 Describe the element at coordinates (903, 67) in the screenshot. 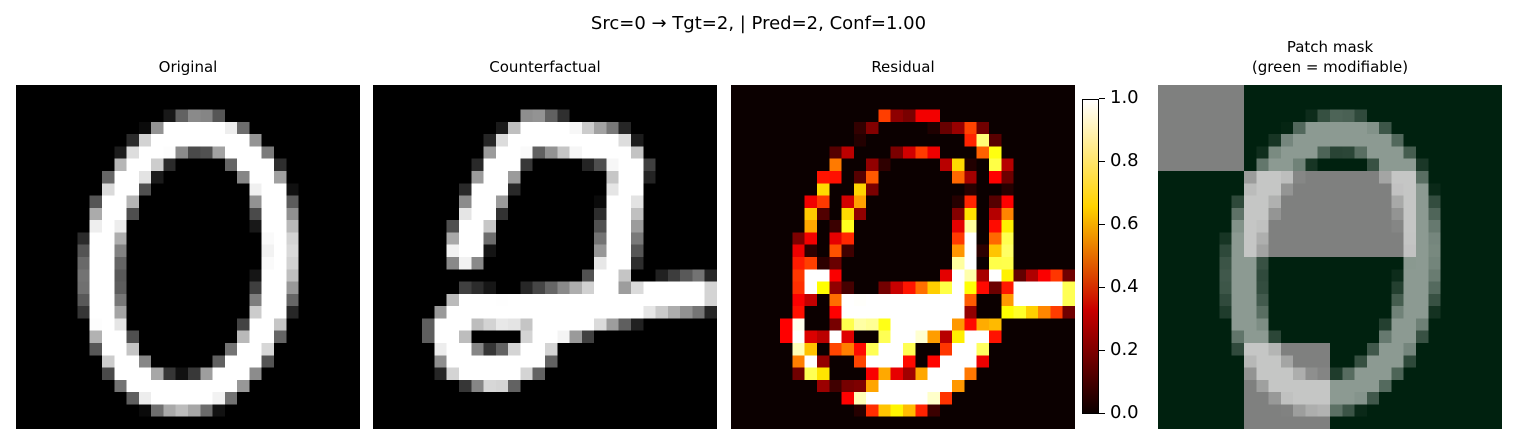

I see `residual-title: Residual` at that location.